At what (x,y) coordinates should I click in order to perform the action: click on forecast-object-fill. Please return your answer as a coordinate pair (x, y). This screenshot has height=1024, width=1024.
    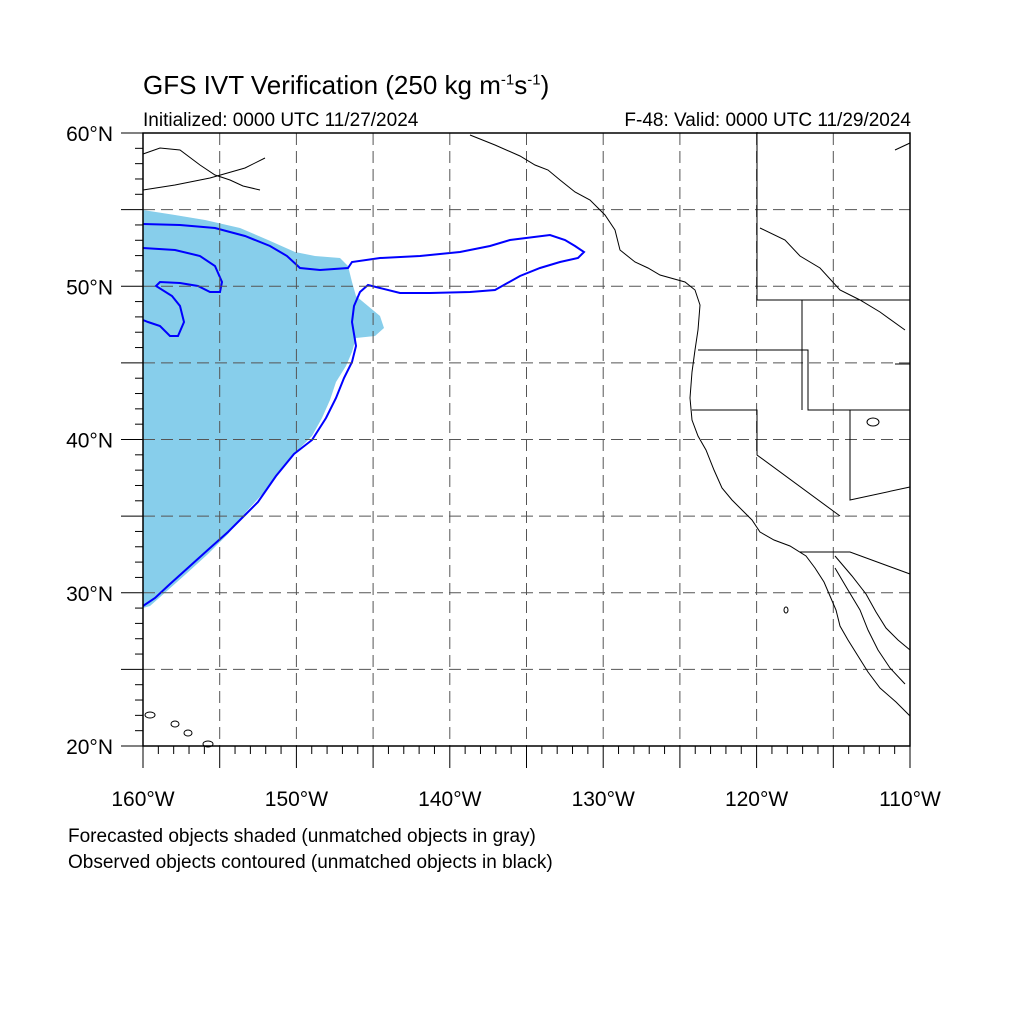
    Looking at the image, I should click on (263, 409).